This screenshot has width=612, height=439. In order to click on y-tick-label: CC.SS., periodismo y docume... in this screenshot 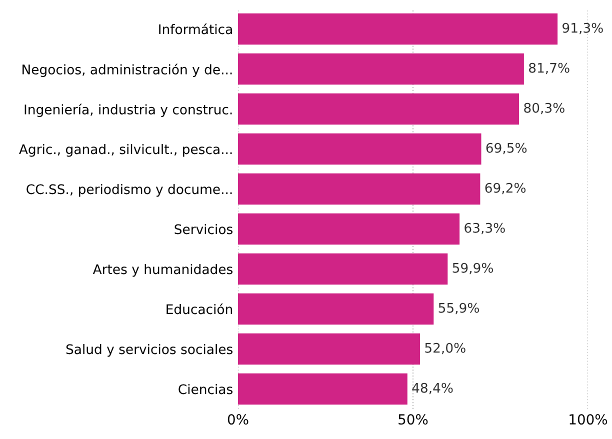, I will do `click(129, 190)`.